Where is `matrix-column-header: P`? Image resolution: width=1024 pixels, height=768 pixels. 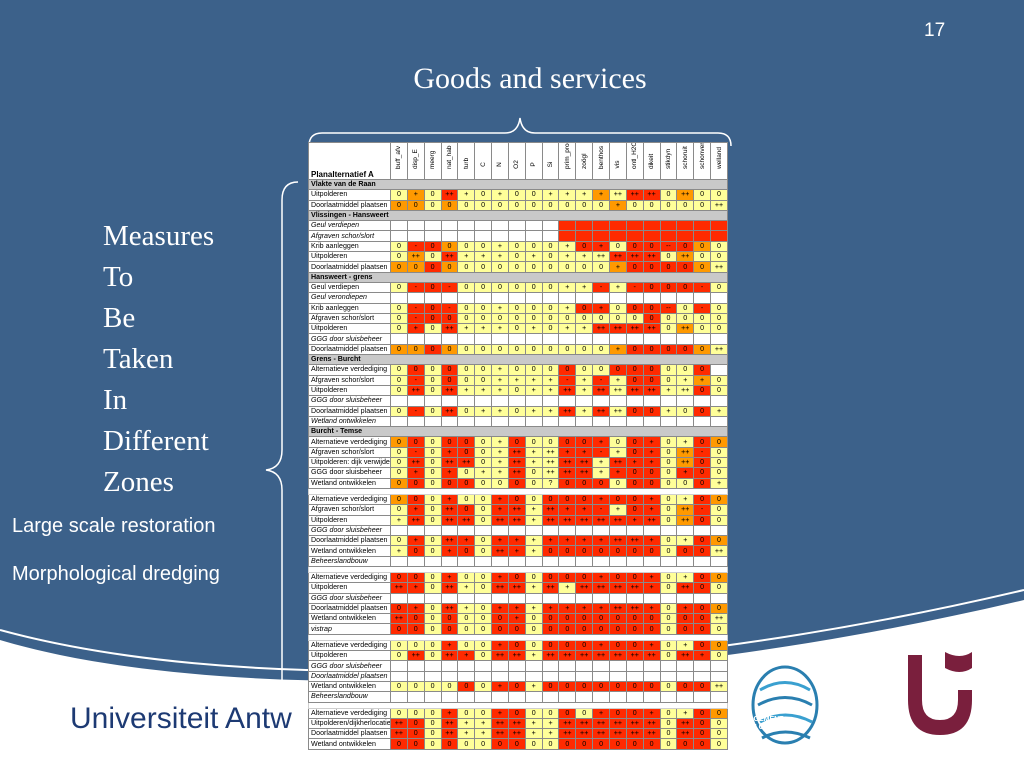 matrix-column-header: P is located at coordinates (533, 161).